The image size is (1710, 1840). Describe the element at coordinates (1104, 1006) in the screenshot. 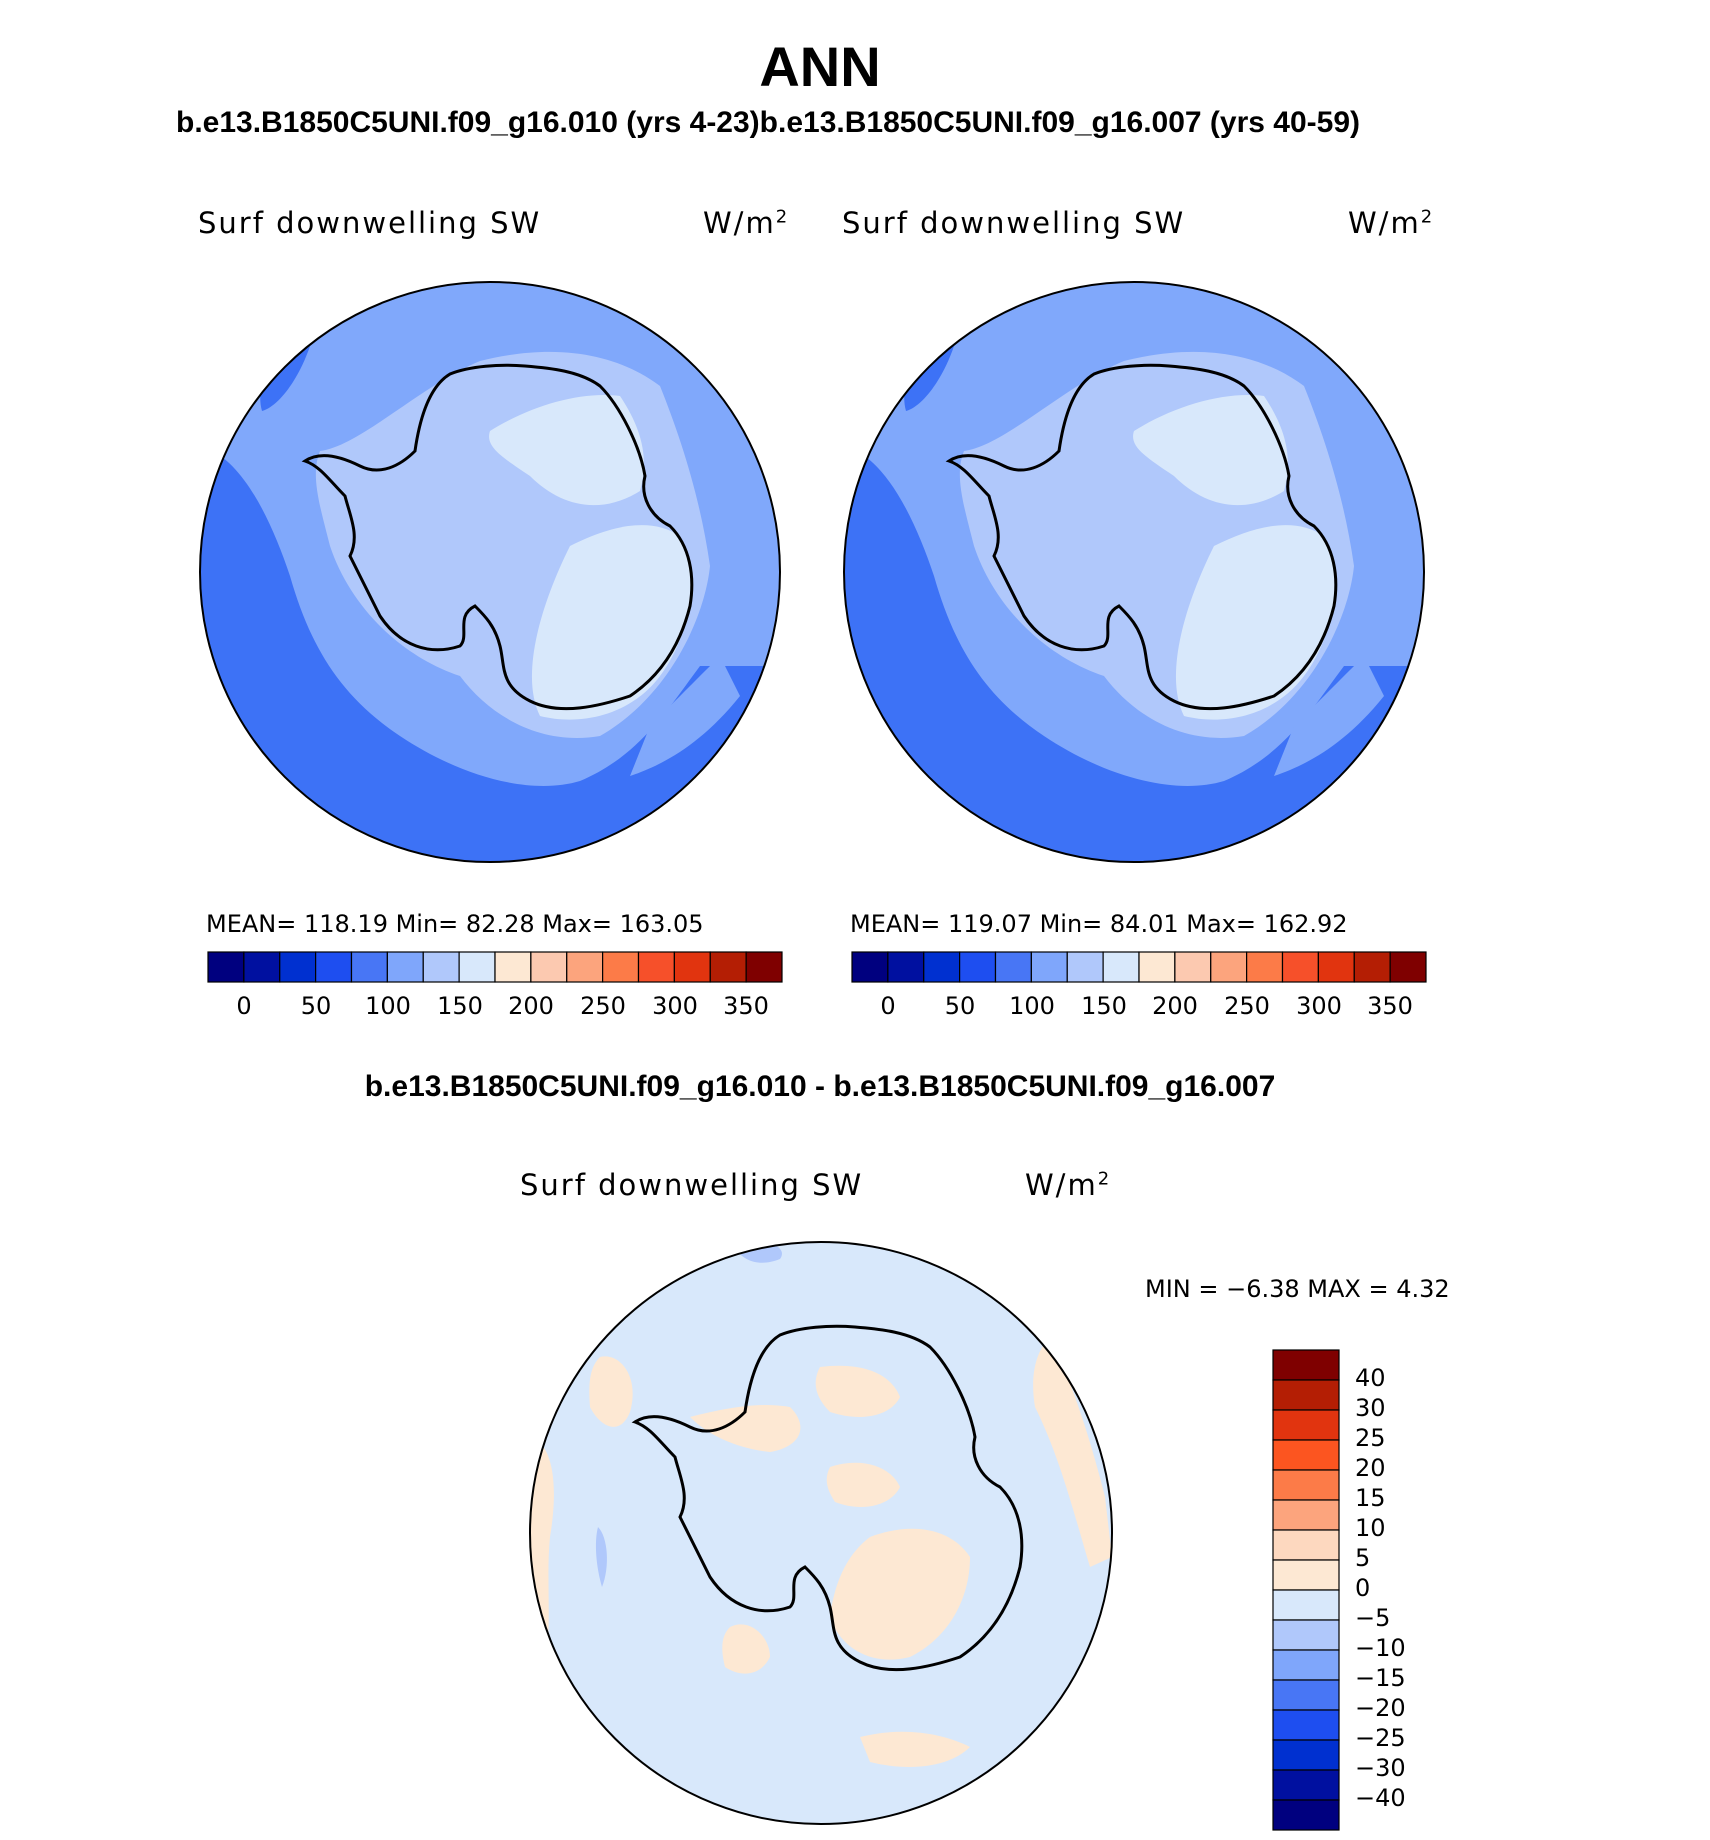

I see `panel2-colorbar-tick: 150` at that location.